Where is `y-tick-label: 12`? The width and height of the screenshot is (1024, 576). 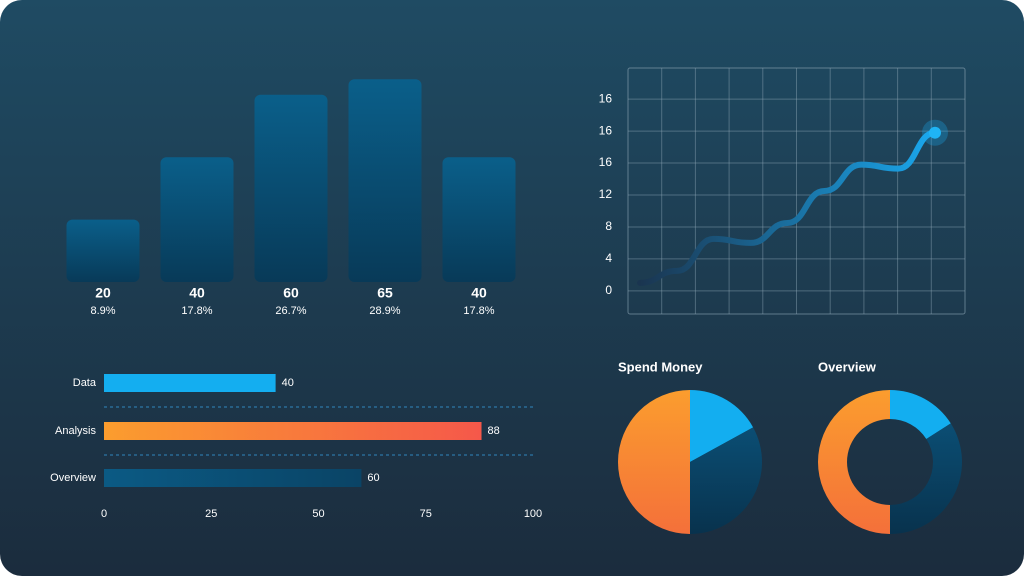
y-tick-label: 12 is located at coordinates (606, 194).